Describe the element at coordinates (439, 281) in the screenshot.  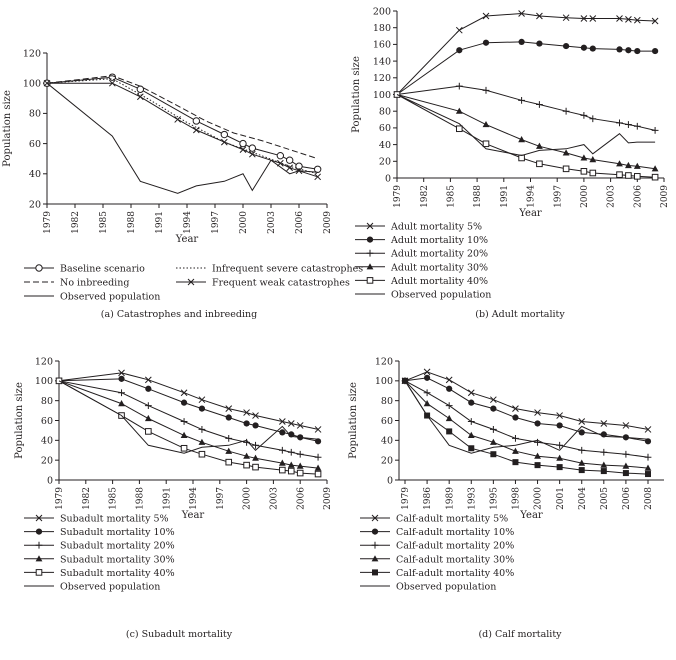
I see `legend-label: Adult mortality 40%` at that location.